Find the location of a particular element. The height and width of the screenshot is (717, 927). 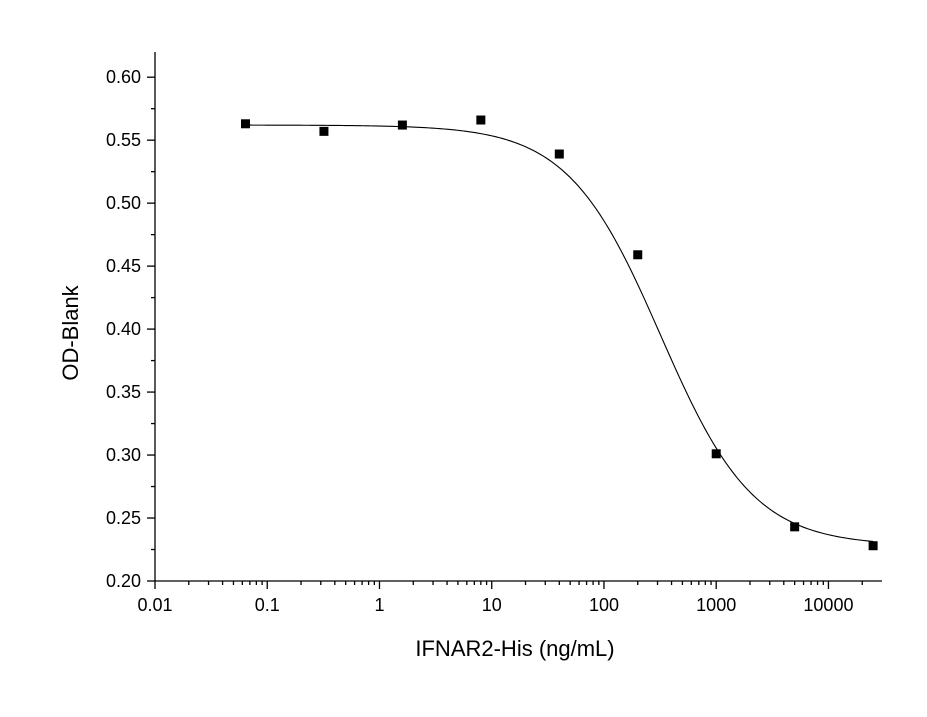

y-tick-label: 0.35 is located at coordinates (123, 392).